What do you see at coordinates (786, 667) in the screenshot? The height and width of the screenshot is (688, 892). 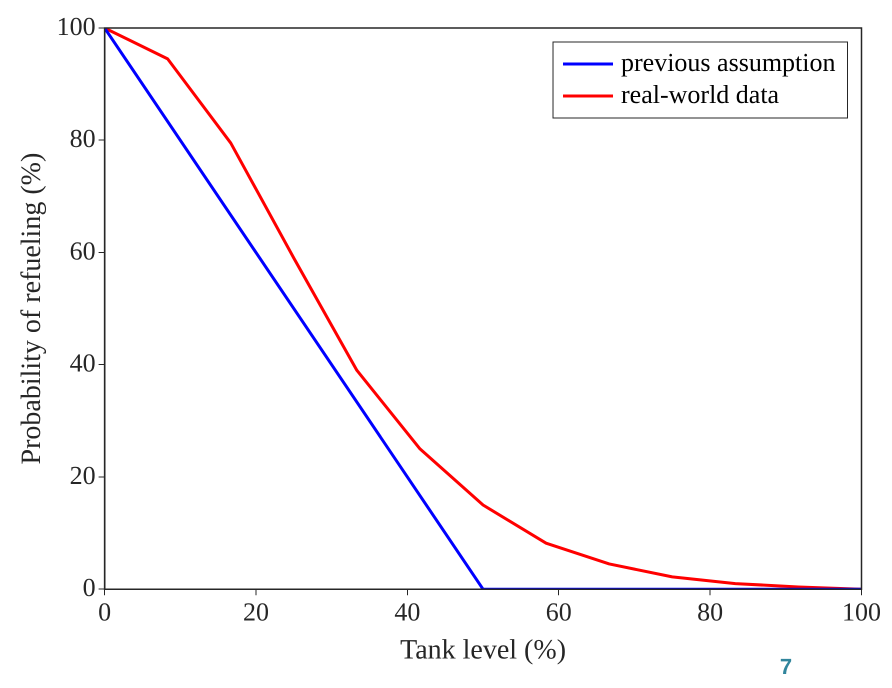 I see `text: 7` at bounding box center [786, 667].